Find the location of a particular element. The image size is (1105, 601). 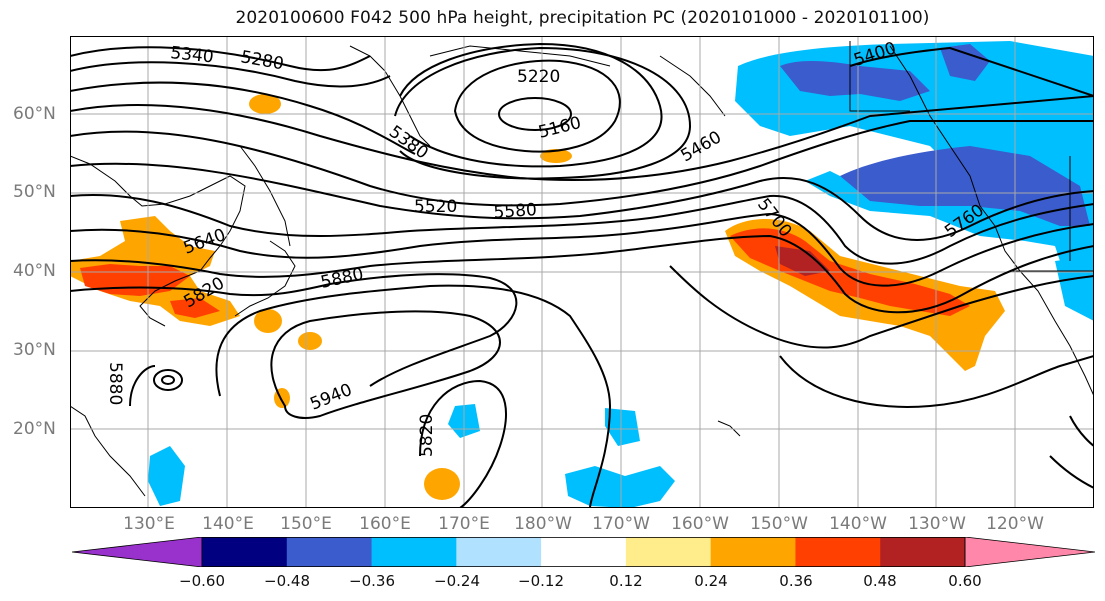

colorbar-outline is located at coordinates (583, 552).